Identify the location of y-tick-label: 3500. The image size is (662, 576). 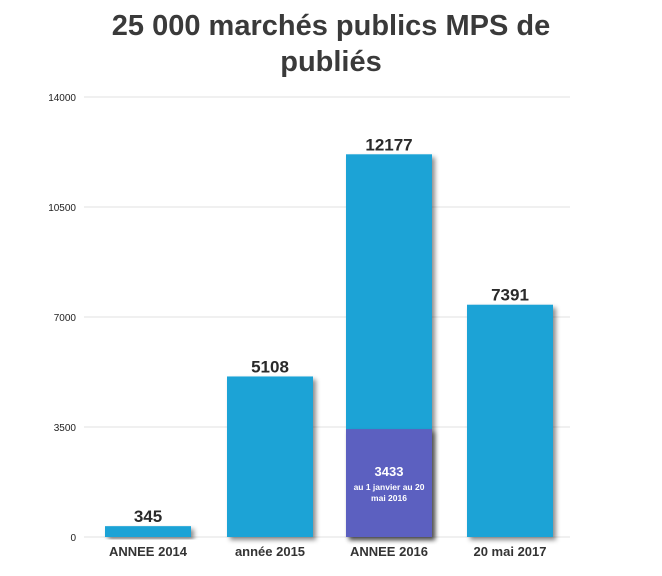
(65, 428).